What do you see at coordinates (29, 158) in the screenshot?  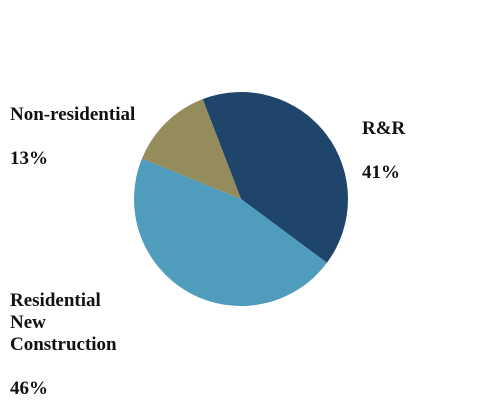 I see `slice-value-non-residential: 13%` at bounding box center [29, 158].